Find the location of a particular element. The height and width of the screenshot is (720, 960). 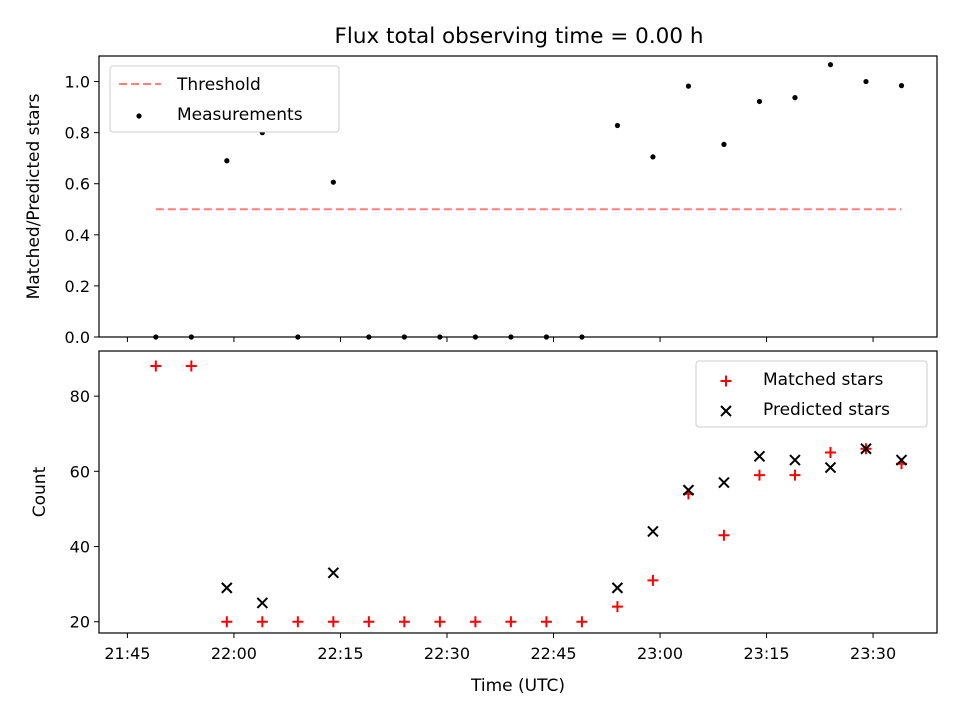

y-tick-label: 0.8 is located at coordinates (77, 133).